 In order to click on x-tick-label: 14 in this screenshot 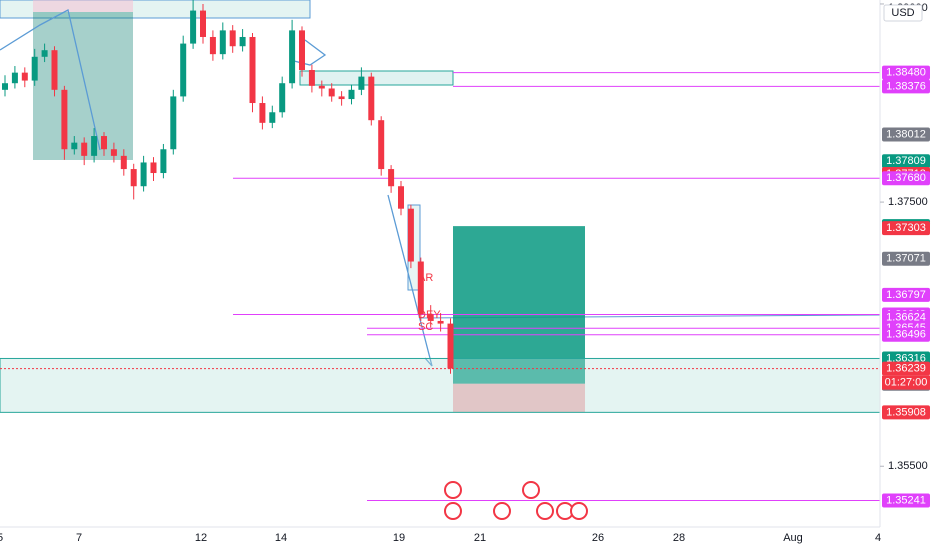, I will do `click(281, 538)`.